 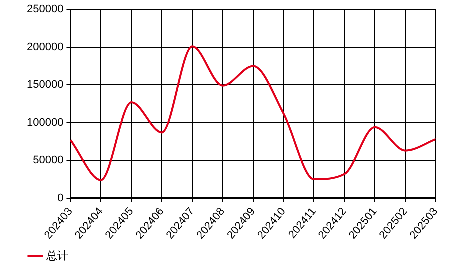 What do you see at coordinates (45, 47) in the screenshot?
I see `y-tick-label: 200000` at bounding box center [45, 47].